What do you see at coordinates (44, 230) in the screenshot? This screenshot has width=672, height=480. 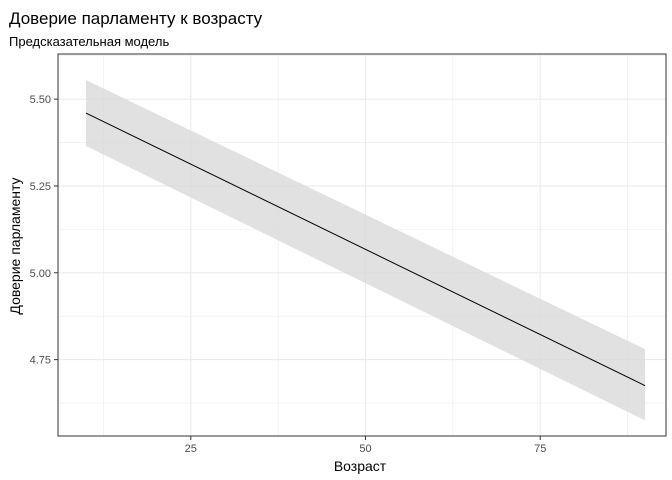 I see `y-axis: 4.75 5.00 5.25 5.50` at bounding box center [44, 230].